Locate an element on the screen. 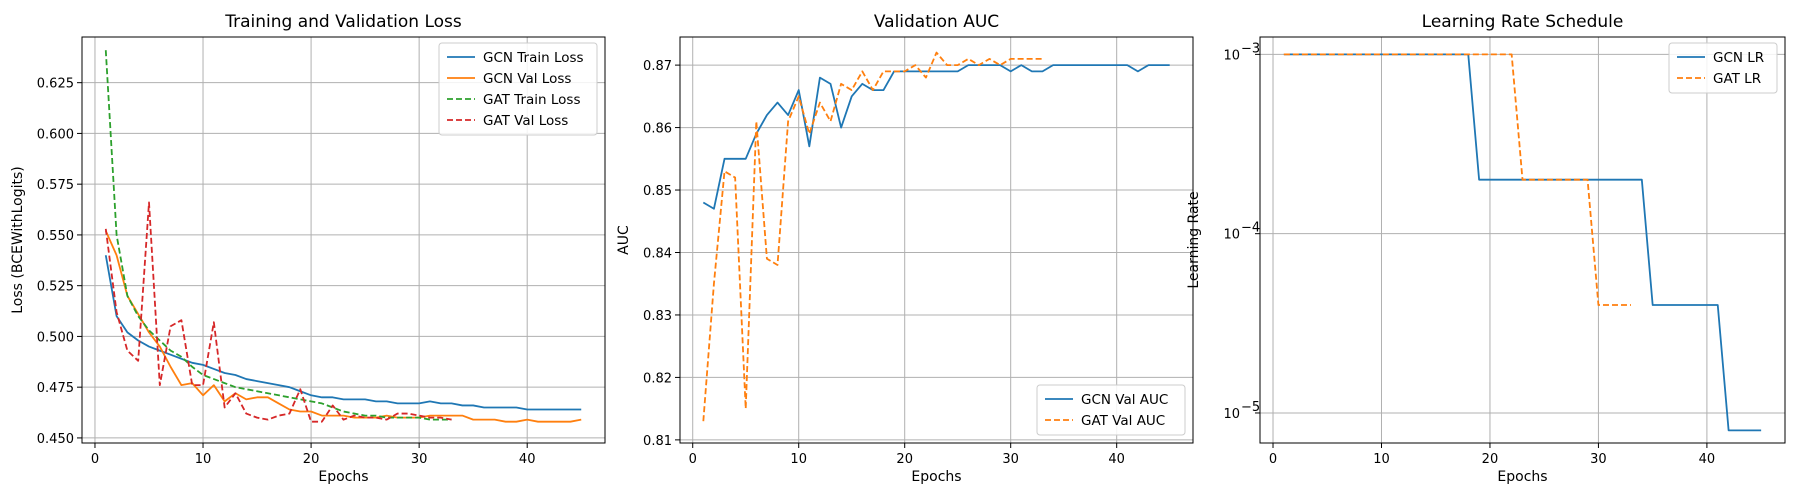 The image size is (1800, 500). y-tick-label: 0.82 is located at coordinates (657, 378).